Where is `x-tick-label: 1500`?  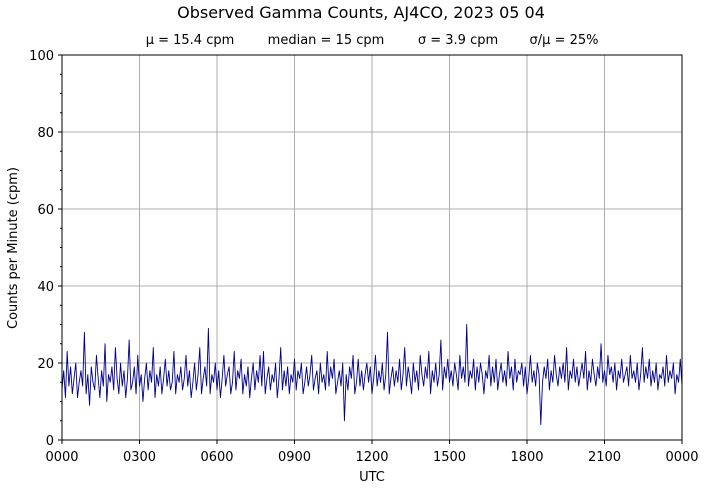
x-tick-label: 1500 is located at coordinates (449, 457).